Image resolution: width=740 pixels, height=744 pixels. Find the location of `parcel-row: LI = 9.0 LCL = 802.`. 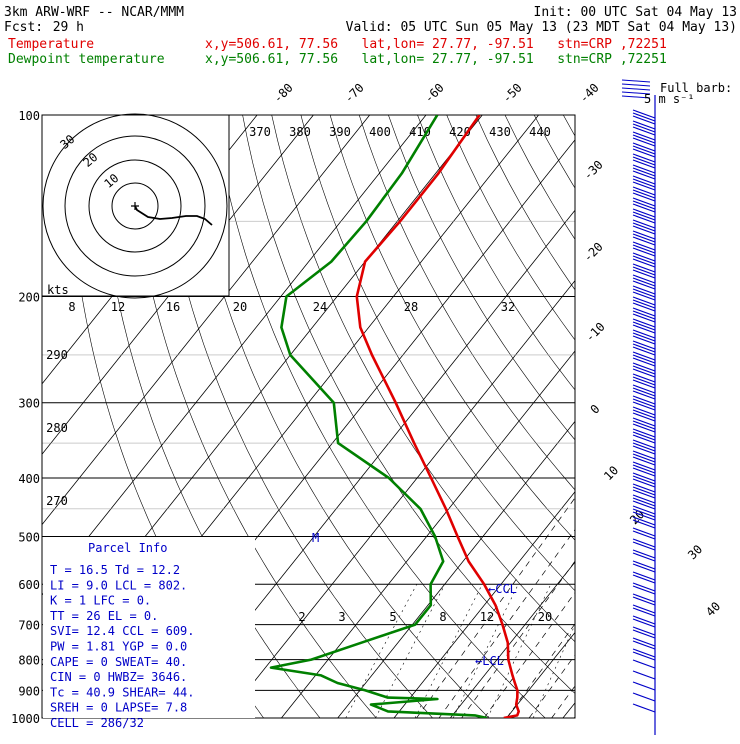

parcel-row: LI = 9.0 LCL = 802. is located at coordinates (118, 585).